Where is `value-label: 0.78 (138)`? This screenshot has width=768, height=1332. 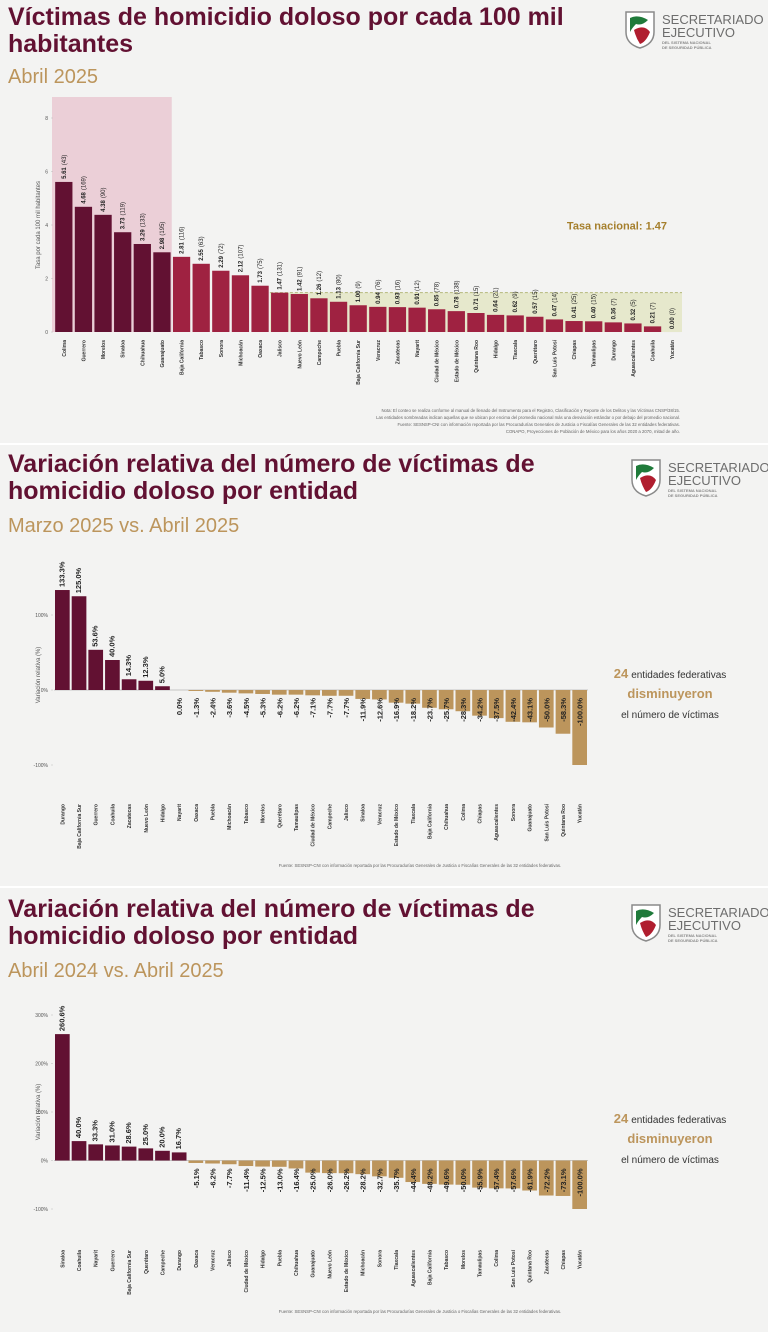
value-label: 0.78 (138) is located at coordinates (457, 294).